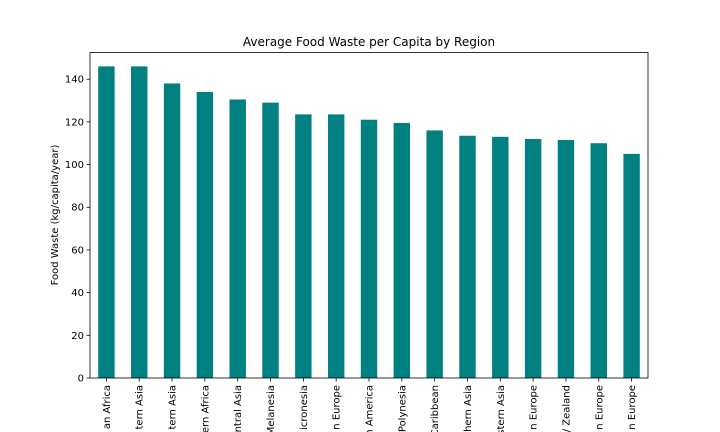 The width and height of the screenshot is (720, 432). I want to click on y-tick-label: 120, so click(74, 122).